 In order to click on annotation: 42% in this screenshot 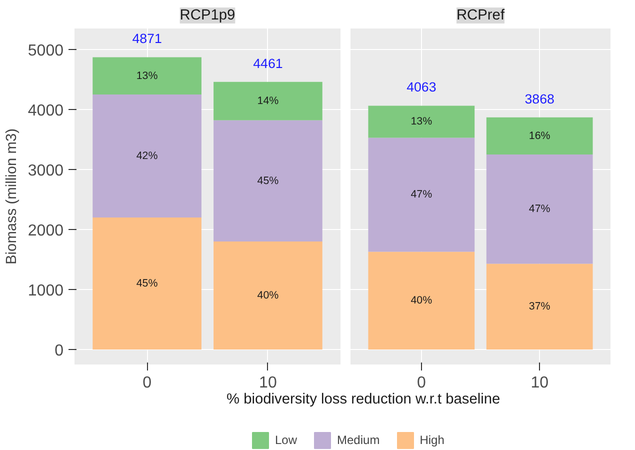, I will do `click(147, 156)`.